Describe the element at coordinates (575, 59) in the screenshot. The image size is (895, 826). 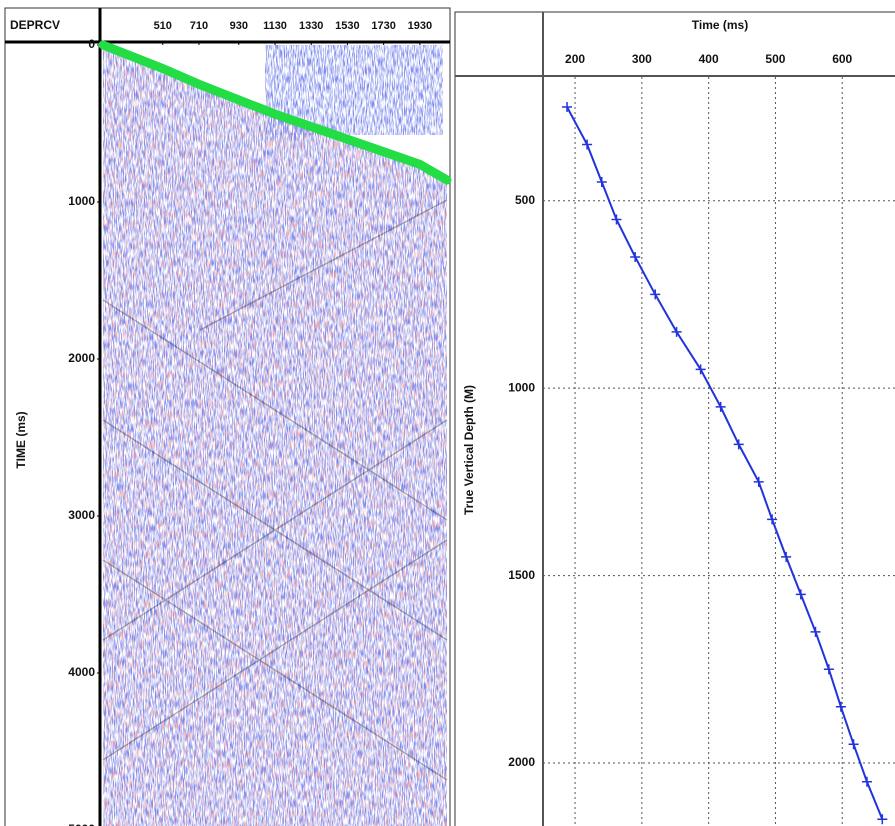
I see `x-tick-label: 200` at that location.